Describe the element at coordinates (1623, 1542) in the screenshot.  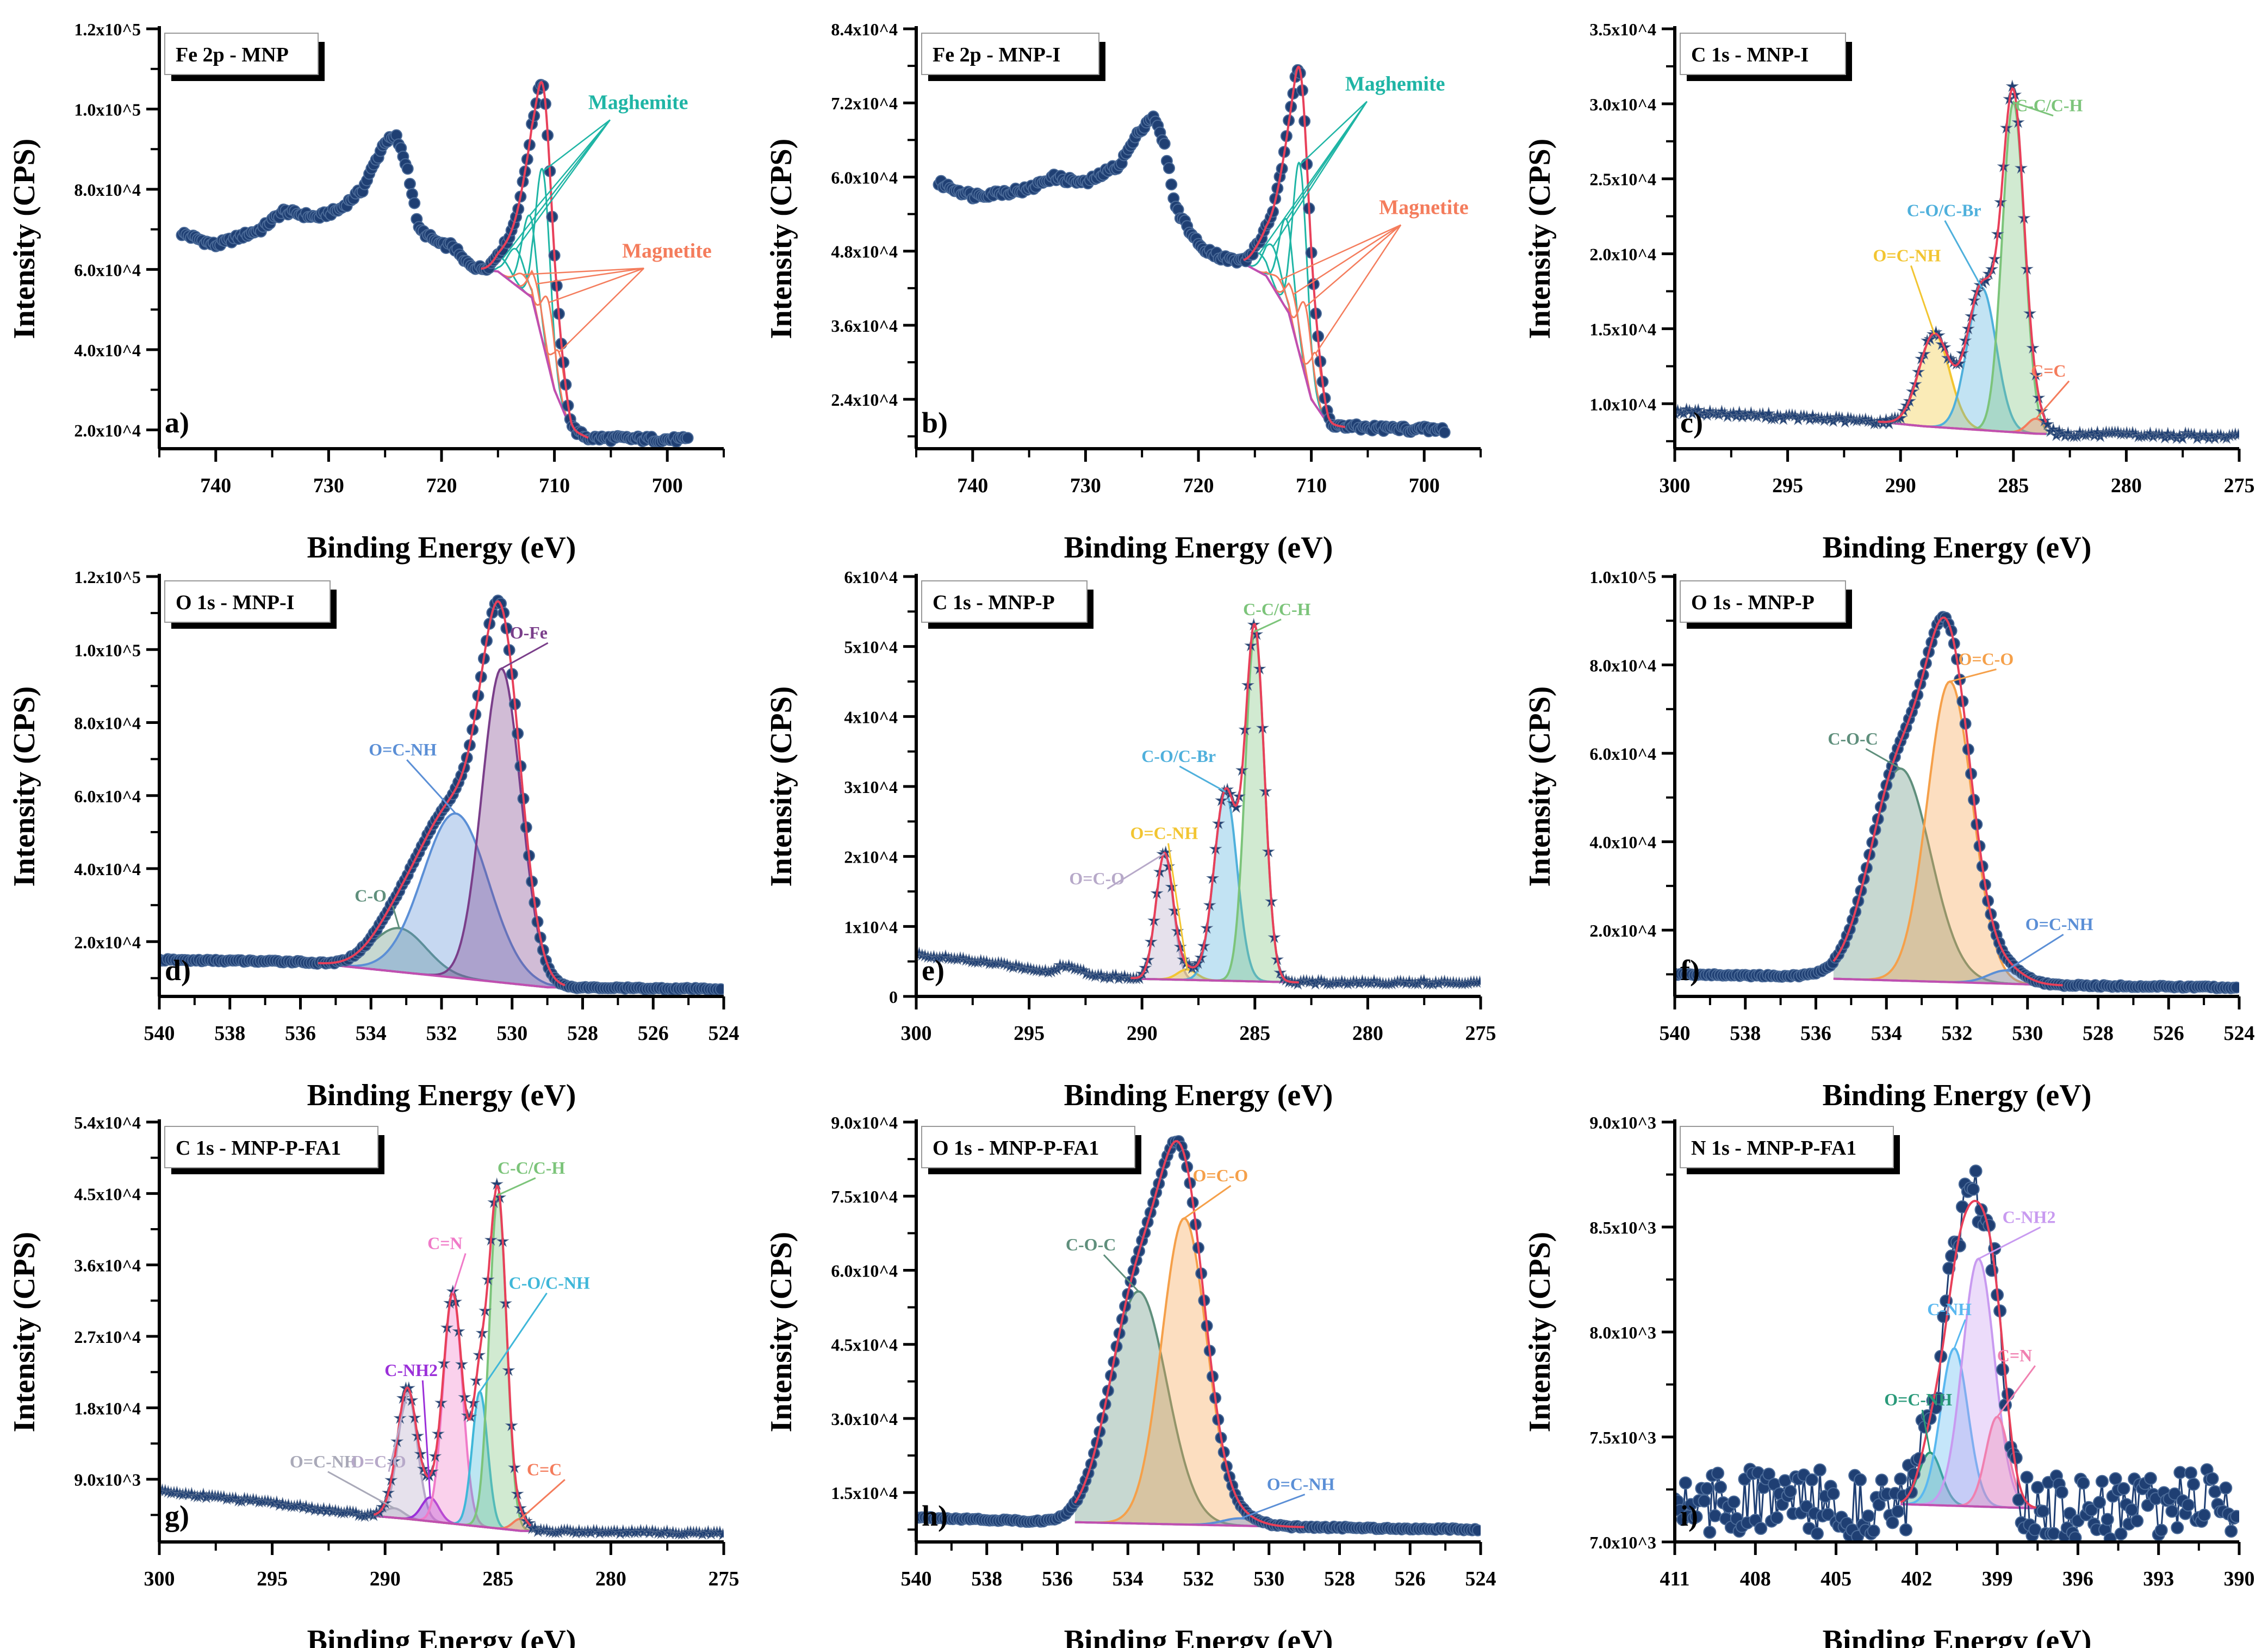
I see `y-tick-label: 7.0x10^3` at that location.